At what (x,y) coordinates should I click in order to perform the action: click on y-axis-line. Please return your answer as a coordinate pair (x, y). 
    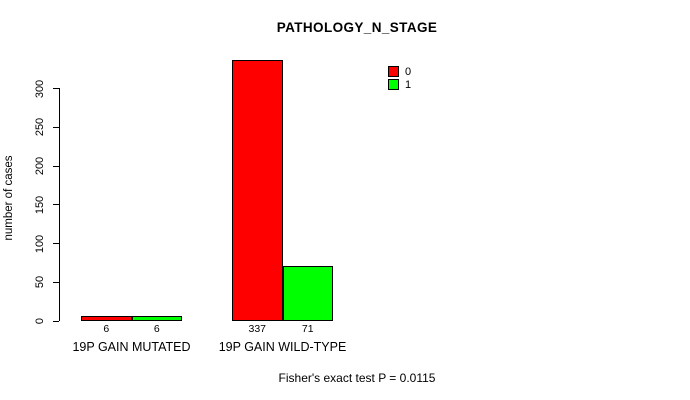
    Looking at the image, I should click on (59, 204).